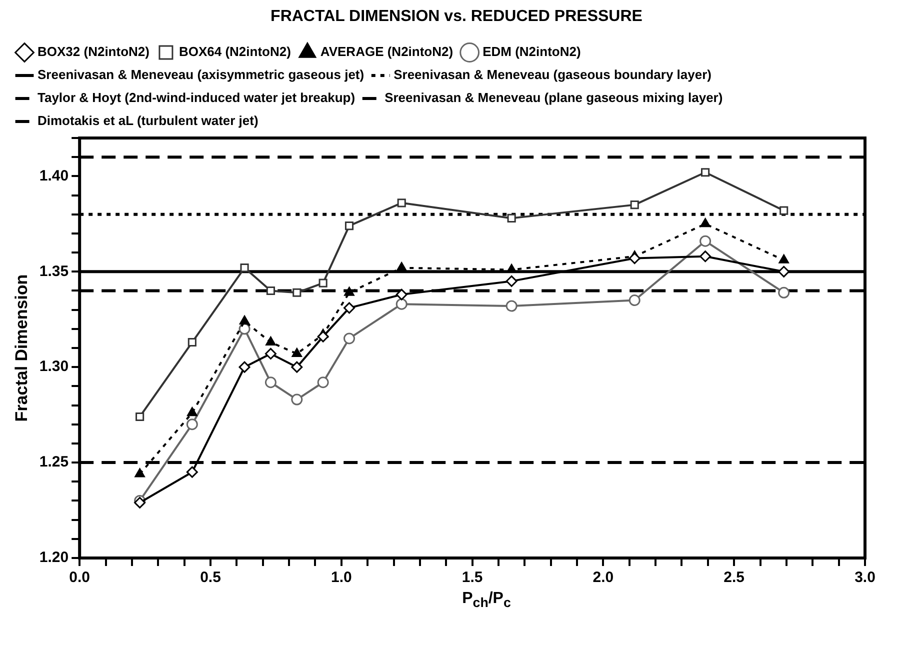  I want to click on y-tick-label: 1.40, so click(54, 175).